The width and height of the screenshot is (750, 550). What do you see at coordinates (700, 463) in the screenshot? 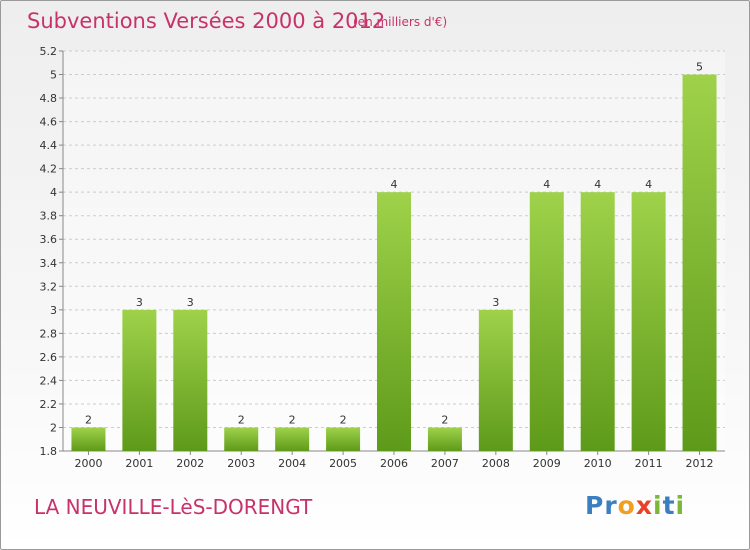
I see `x-tick-label: 2012` at bounding box center [700, 463].